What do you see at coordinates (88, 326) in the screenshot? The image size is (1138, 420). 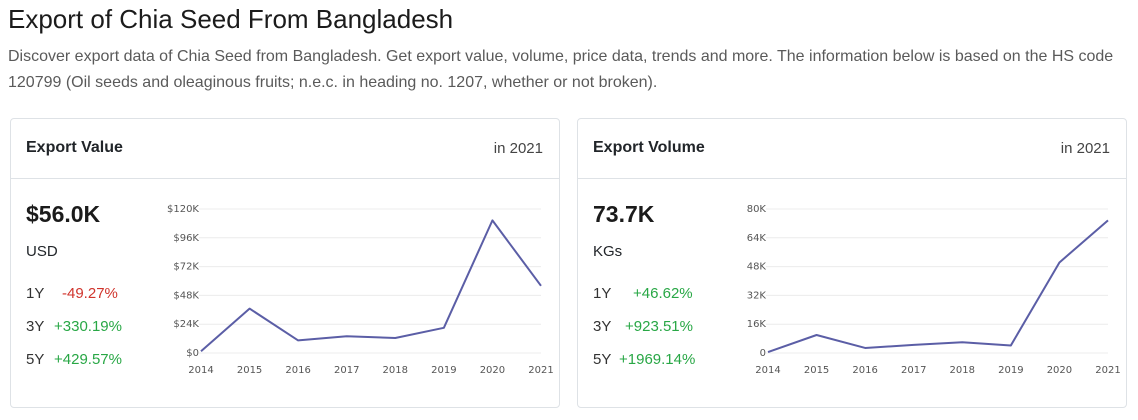 I see `change-value: +330.19%` at bounding box center [88, 326].